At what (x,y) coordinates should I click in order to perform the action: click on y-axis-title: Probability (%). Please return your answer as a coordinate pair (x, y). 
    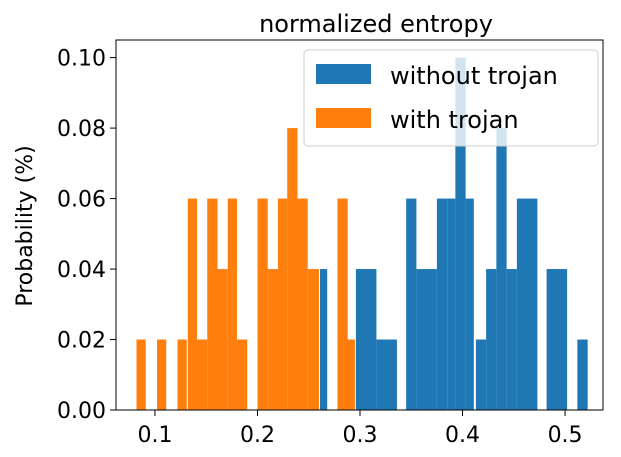
    Looking at the image, I should click on (25, 225).